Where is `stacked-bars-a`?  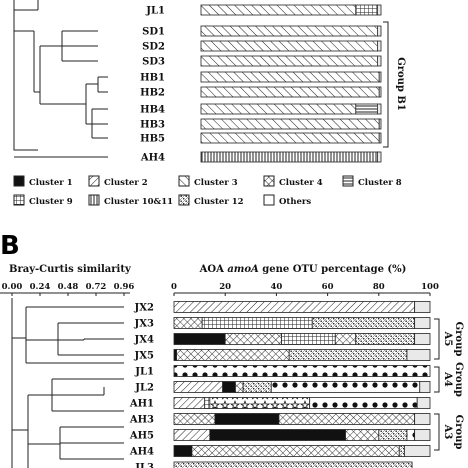 stacked-bars-a is located at coordinates (291, 83).